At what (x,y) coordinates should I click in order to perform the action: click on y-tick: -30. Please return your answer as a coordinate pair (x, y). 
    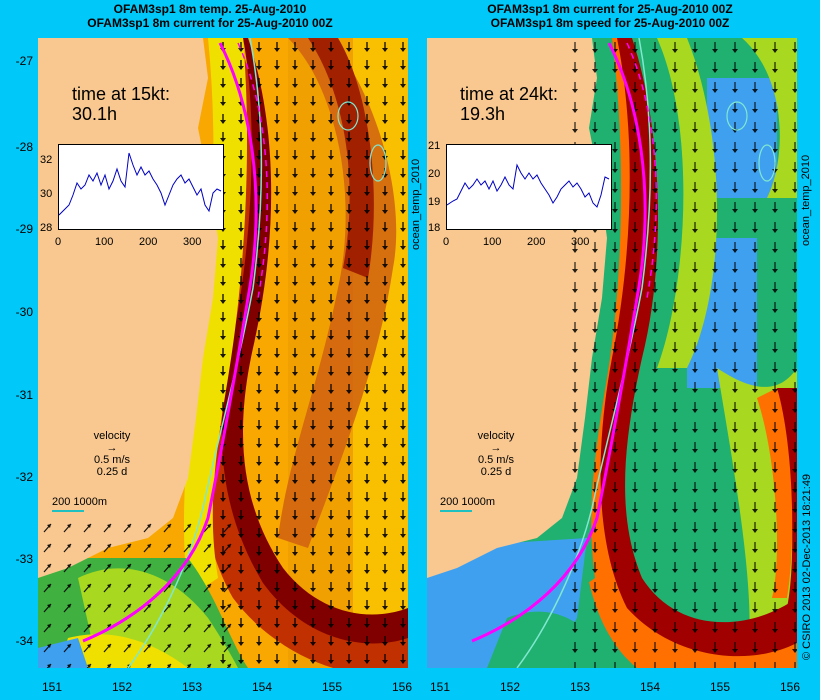
    Looking at the image, I should click on (24, 312).